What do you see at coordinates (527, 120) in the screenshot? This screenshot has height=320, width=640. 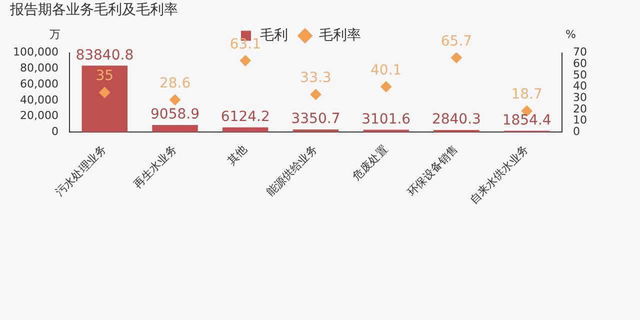 I see `data-label: 1854.4` at bounding box center [527, 120].